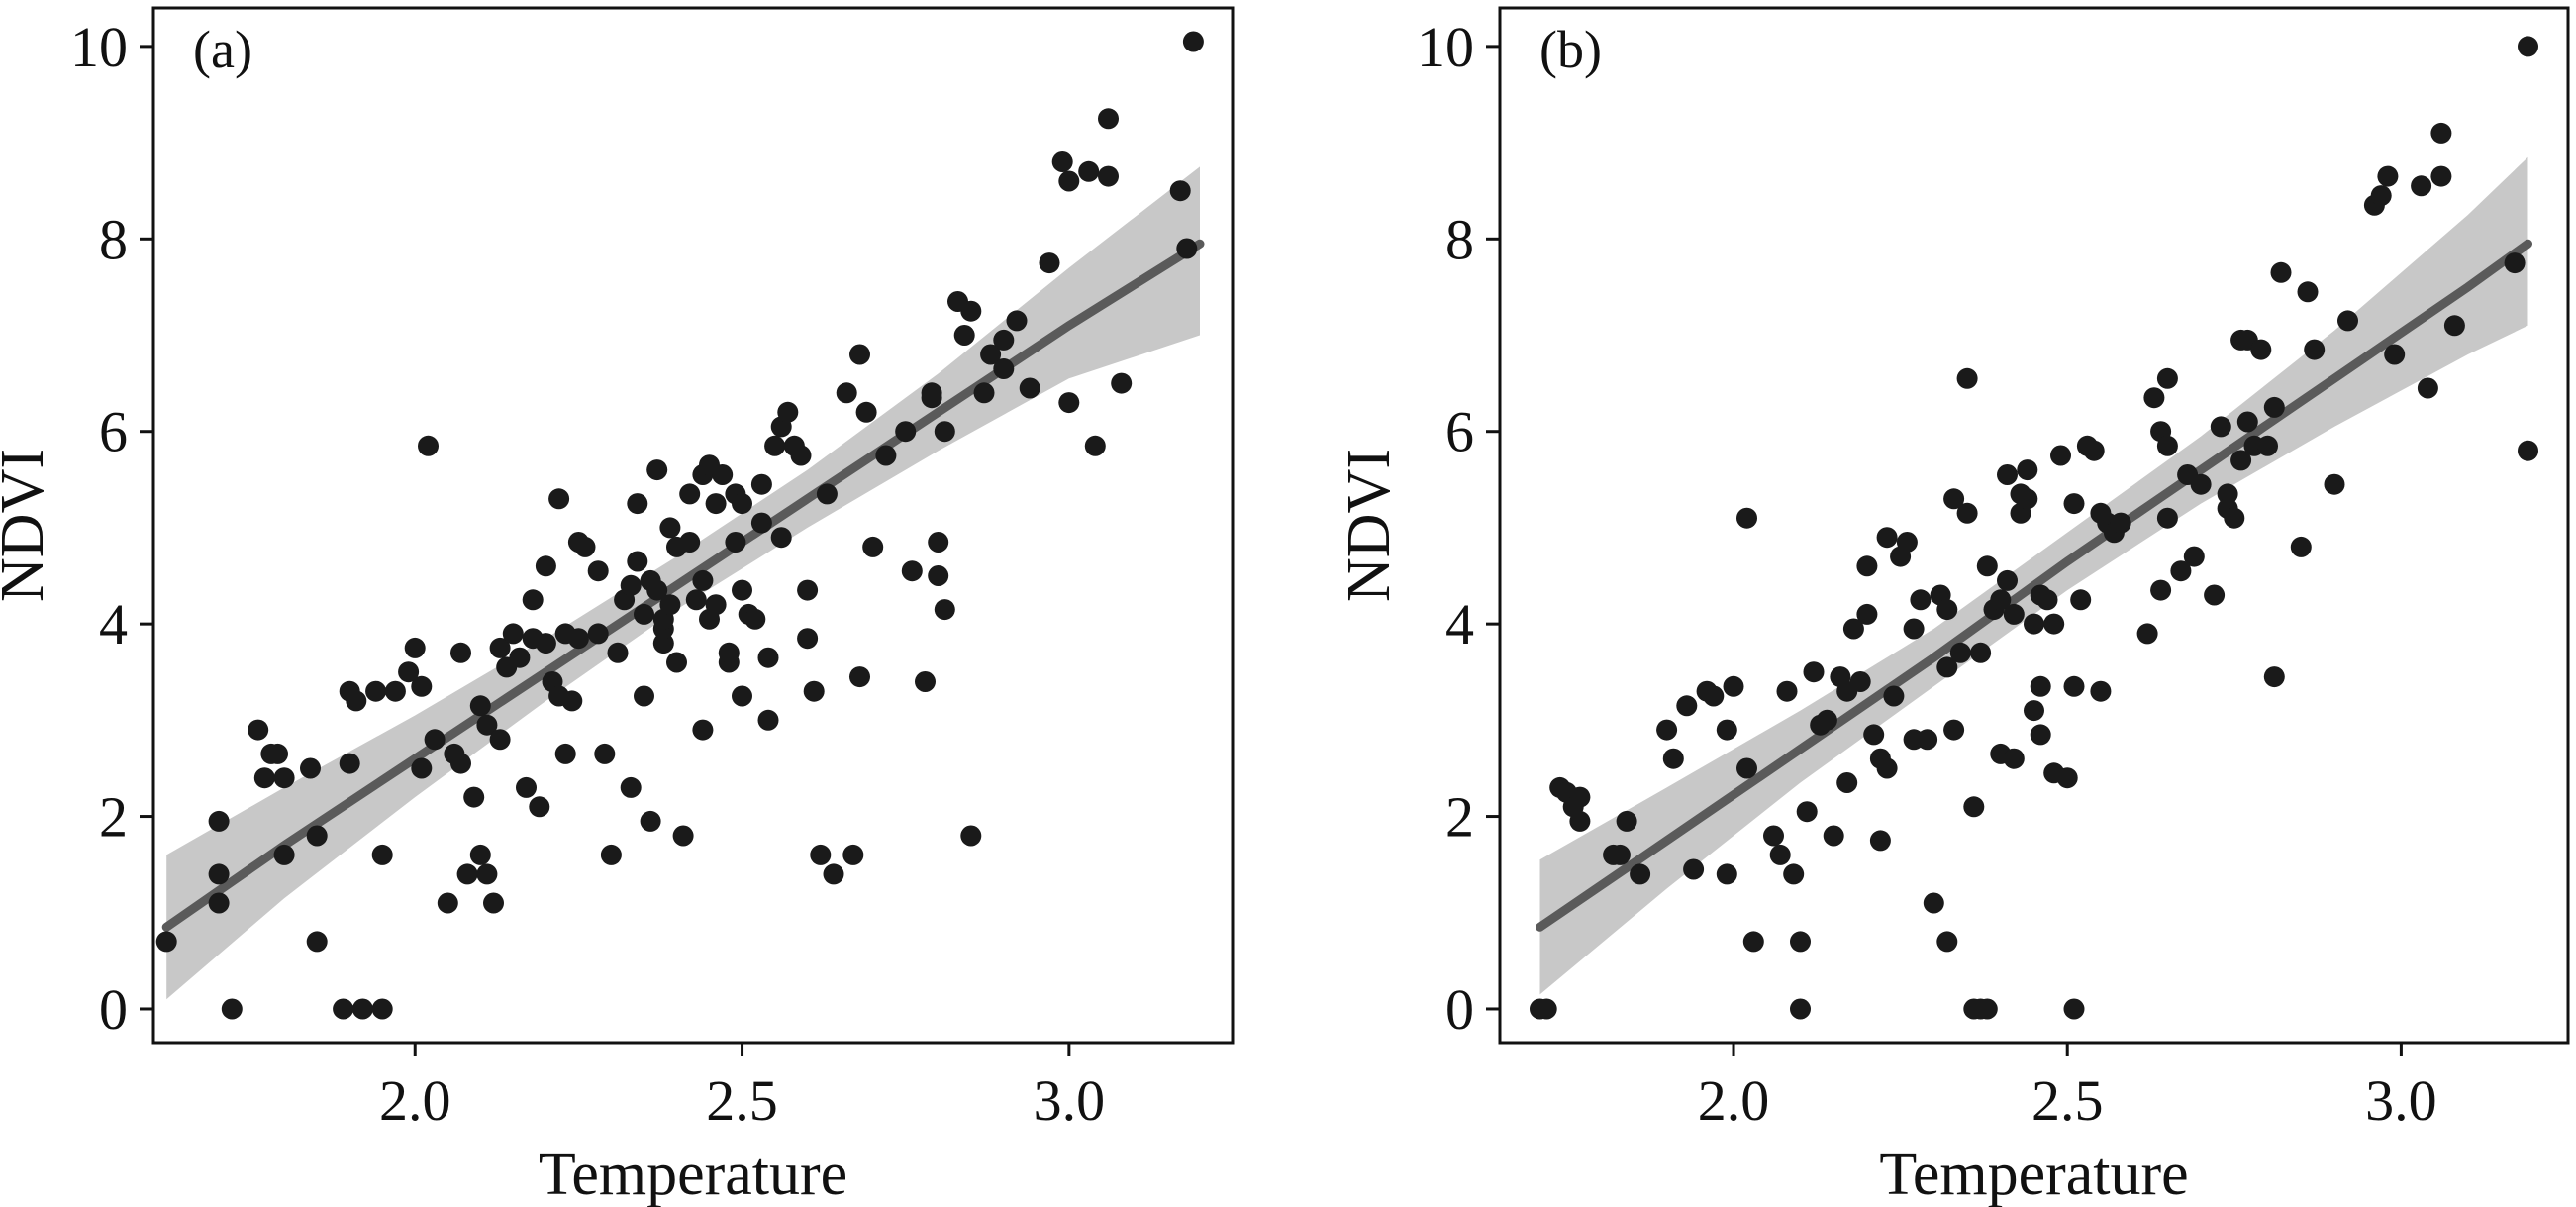 The width and height of the screenshot is (2576, 1207). I want to click on x-tick-label: 2.0, so click(1734, 1100).